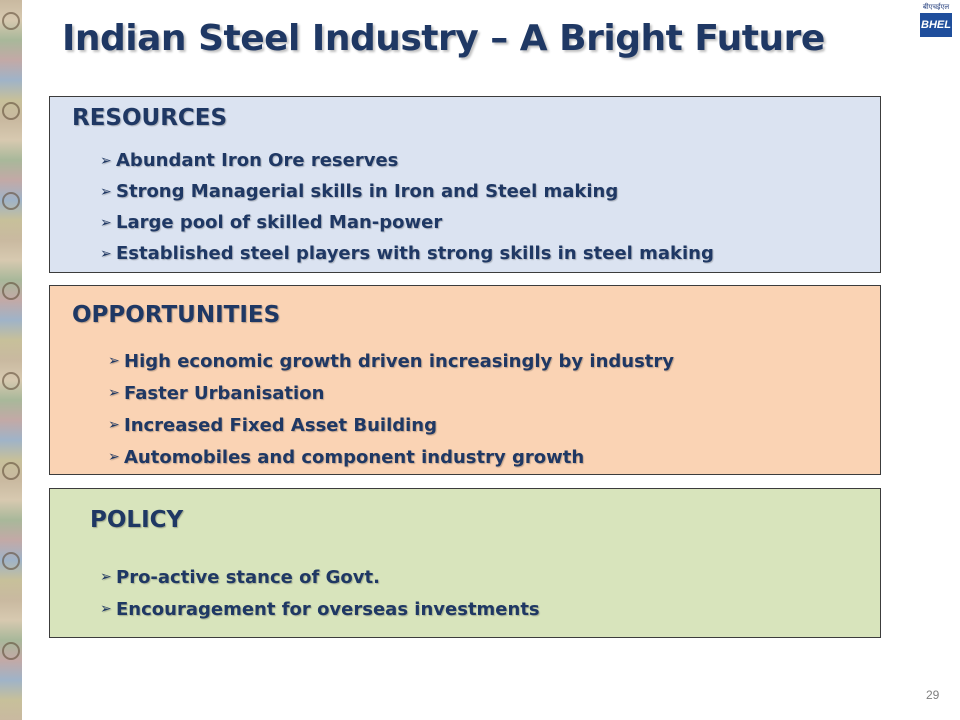 The image size is (960, 720). Describe the element at coordinates (240, 577) in the screenshot. I see `list-item: ➢ Pro-active stance of Govt.` at that location.